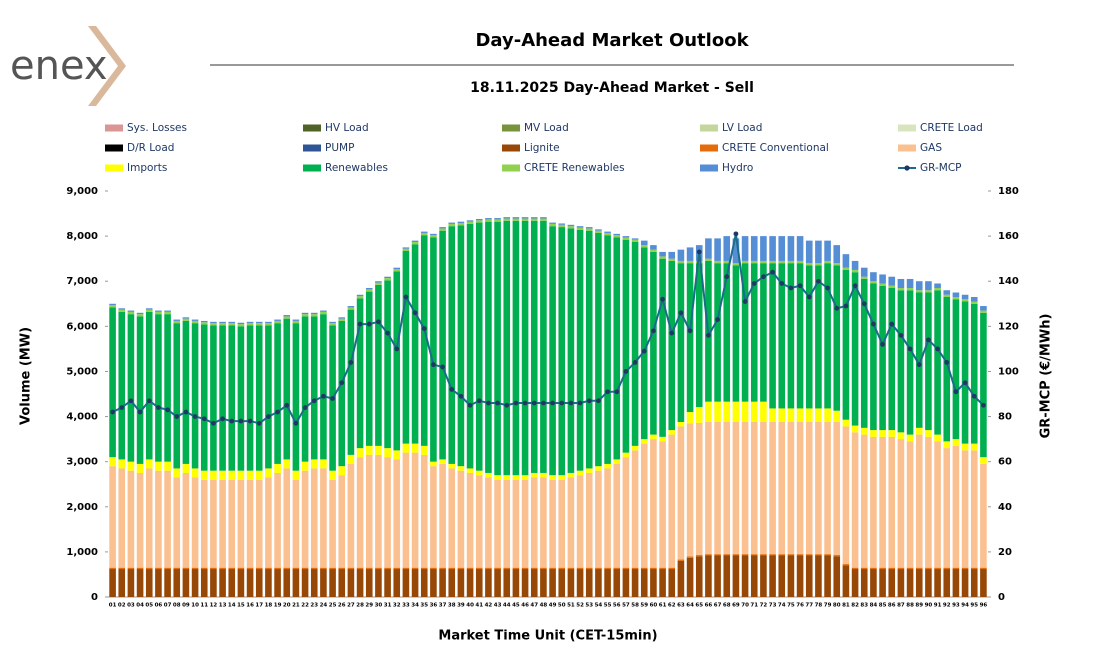 The image size is (1096, 668). What do you see at coordinates (1005, 417) in the screenshot?
I see `y2-tick-label: 80` at bounding box center [1005, 417].